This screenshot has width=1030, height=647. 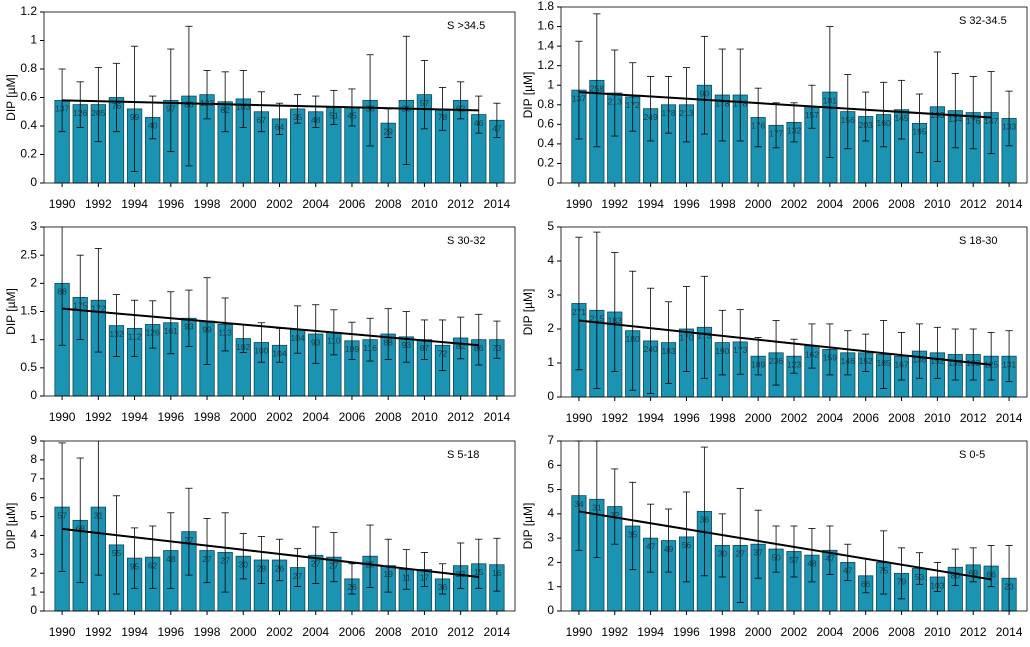 What do you see at coordinates (884, 123) in the screenshot?
I see `count-label: 160` at bounding box center [884, 123].